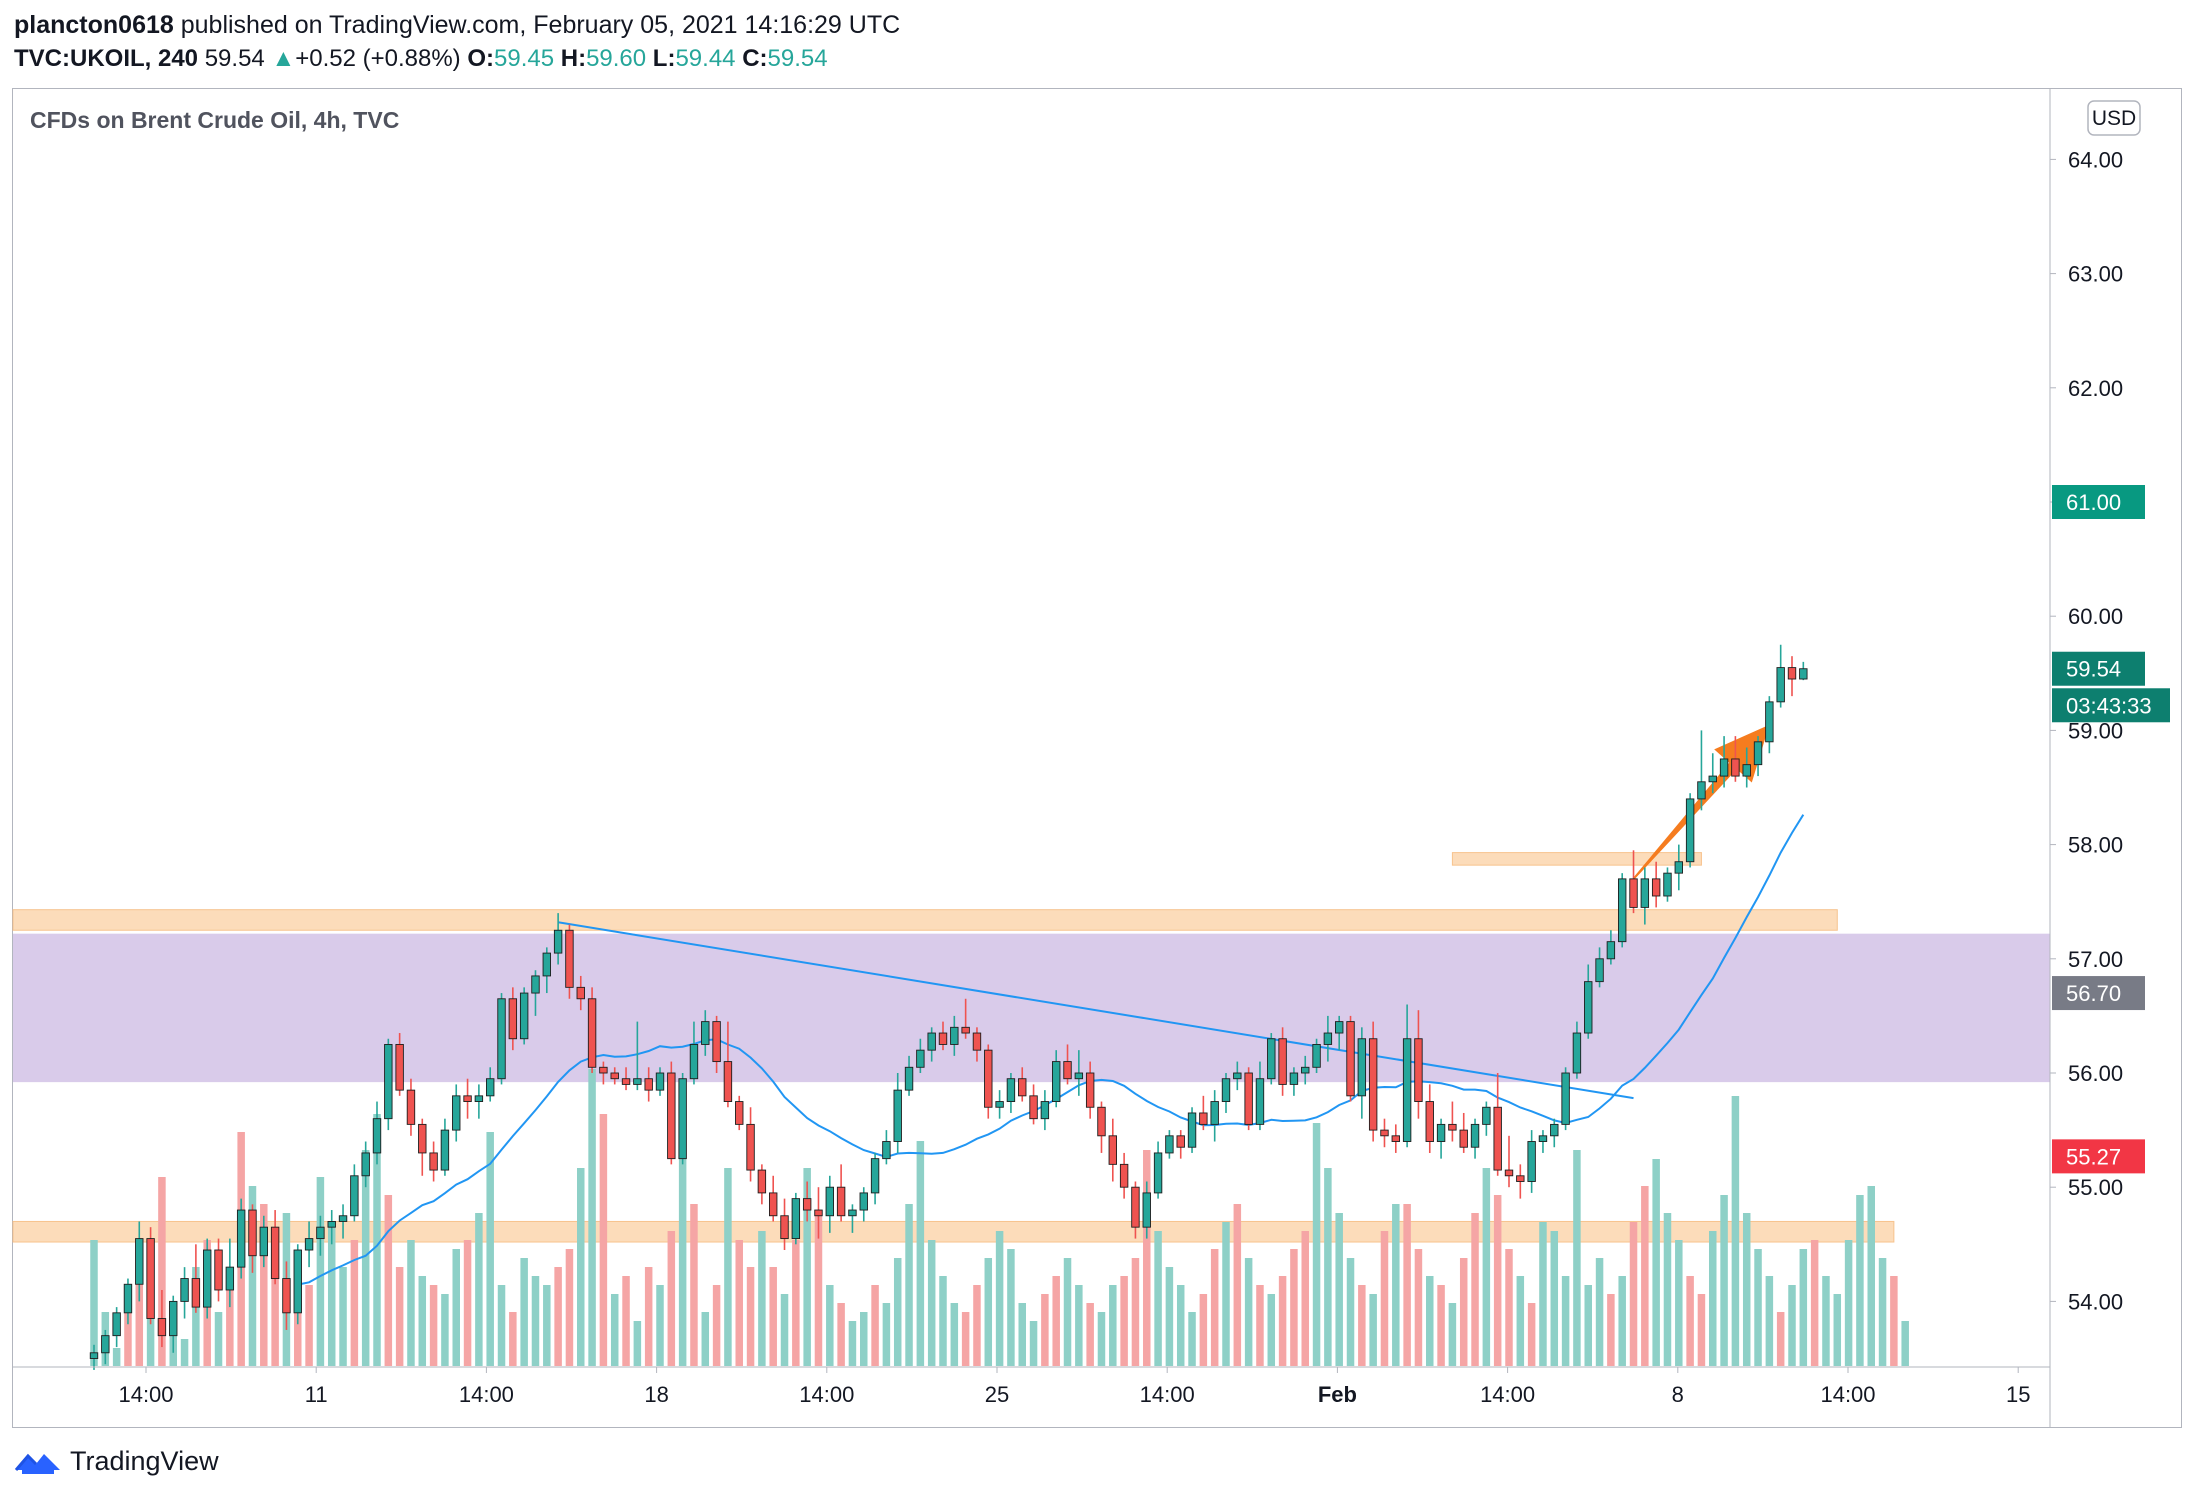 This screenshot has width=2196, height=1500. Describe the element at coordinates (94, 25) in the screenshot. I see `author-name: plancton0618` at that location.